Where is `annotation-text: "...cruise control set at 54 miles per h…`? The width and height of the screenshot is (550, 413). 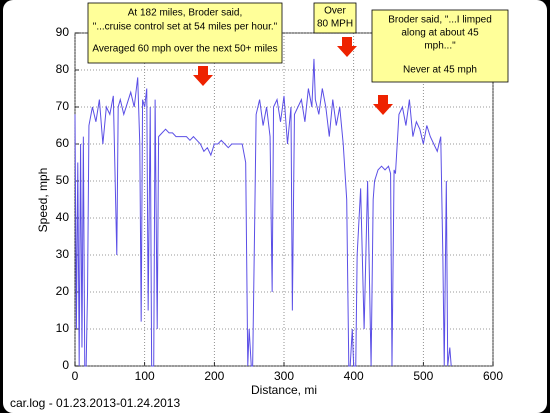 annotation-text: "...cruise control set at 54 miles per h… is located at coordinates (185, 27).